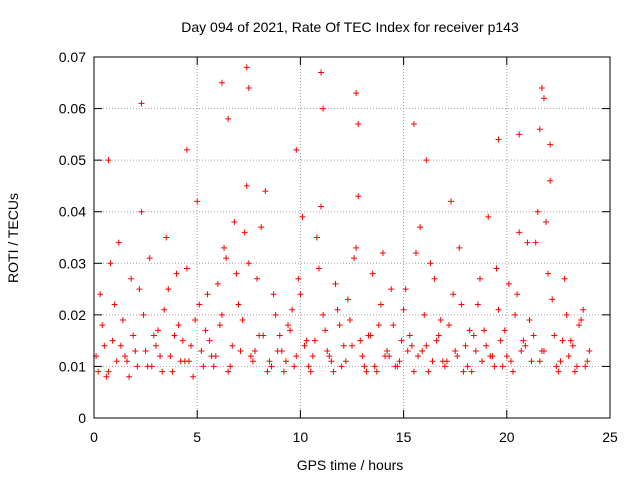 Image resolution: width=640 pixels, height=480 pixels. Describe the element at coordinates (72, 366) in the screenshot. I see `y-tick-label: 0.01` at that location.